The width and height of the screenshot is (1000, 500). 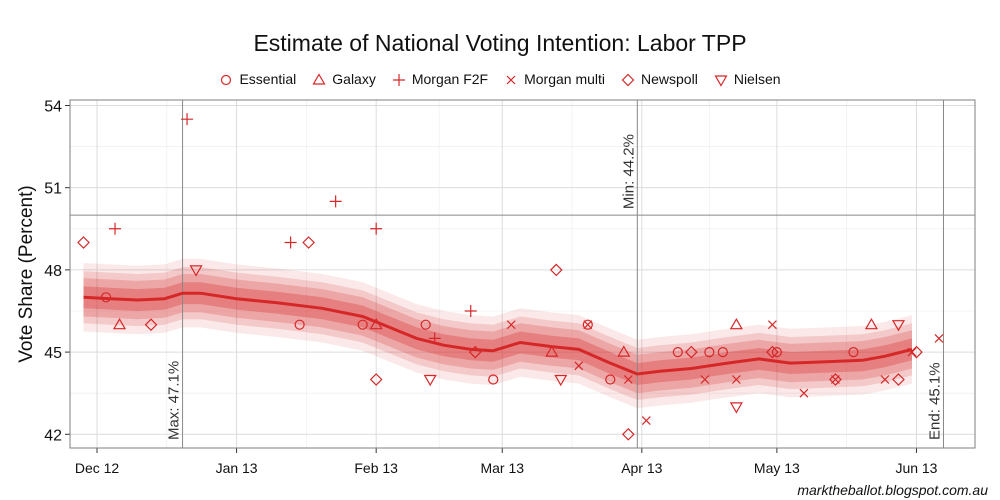 I want to click on x-tick-label: Jan 13, so click(x=237, y=468).